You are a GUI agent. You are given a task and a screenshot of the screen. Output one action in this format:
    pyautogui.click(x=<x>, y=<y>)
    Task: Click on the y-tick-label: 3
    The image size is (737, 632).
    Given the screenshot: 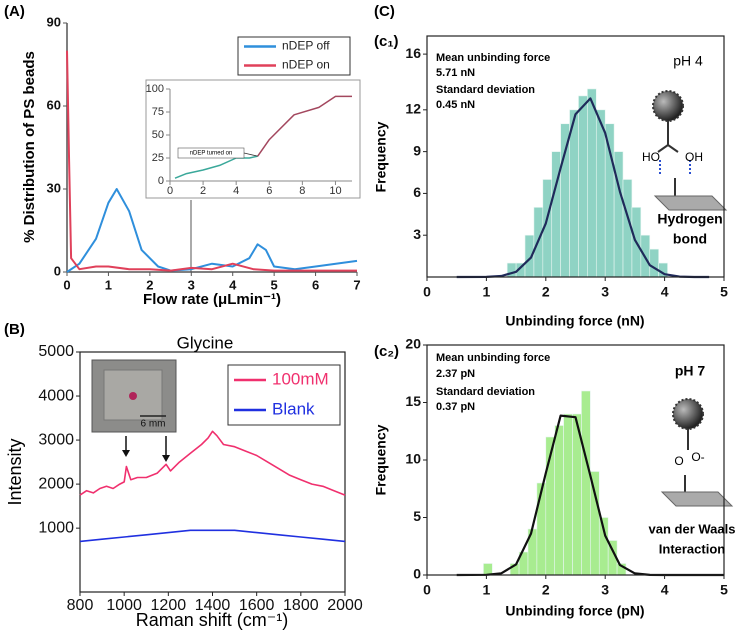 What is the action you would take?
    pyautogui.click(x=417, y=234)
    